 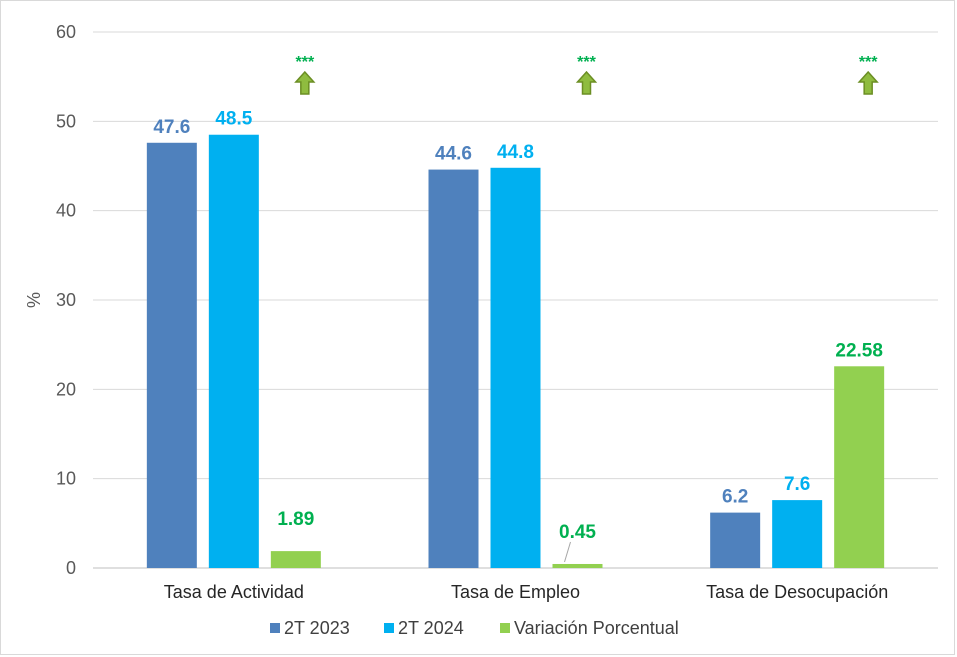 What do you see at coordinates (577, 532) in the screenshot?
I see `data-label: 0.45` at bounding box center [577, 532].